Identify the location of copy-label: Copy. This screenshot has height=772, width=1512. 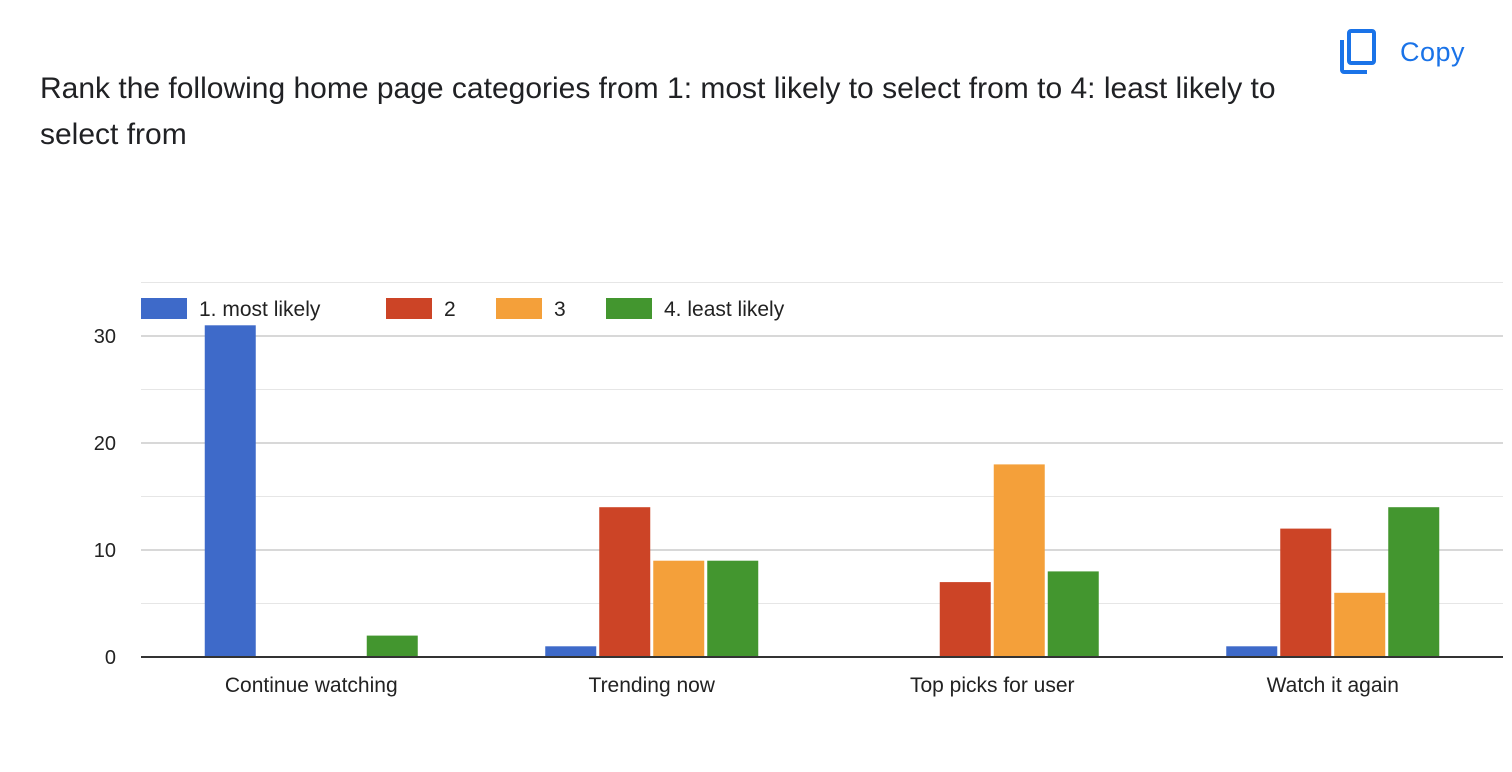
(1433, 51).